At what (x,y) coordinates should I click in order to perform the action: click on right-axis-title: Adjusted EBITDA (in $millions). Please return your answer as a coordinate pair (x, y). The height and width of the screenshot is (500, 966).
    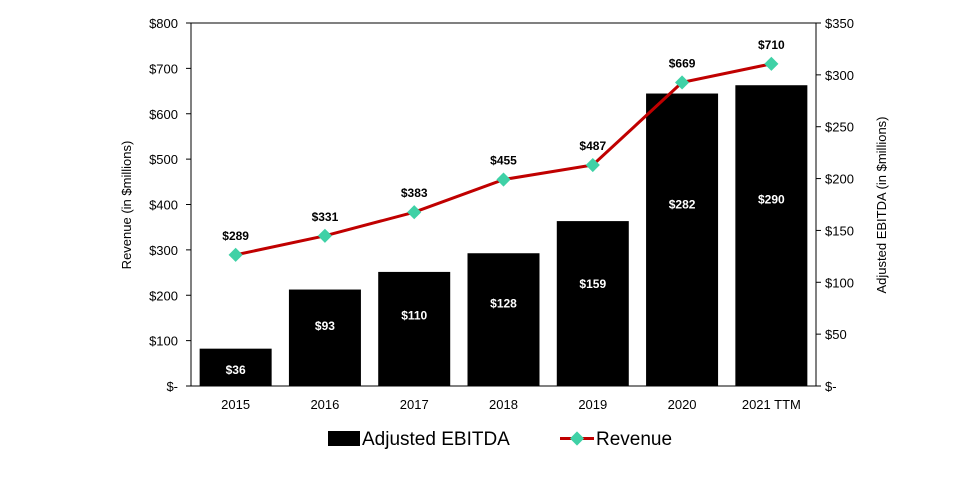
    Looking at the image, I should click on (881, 204).